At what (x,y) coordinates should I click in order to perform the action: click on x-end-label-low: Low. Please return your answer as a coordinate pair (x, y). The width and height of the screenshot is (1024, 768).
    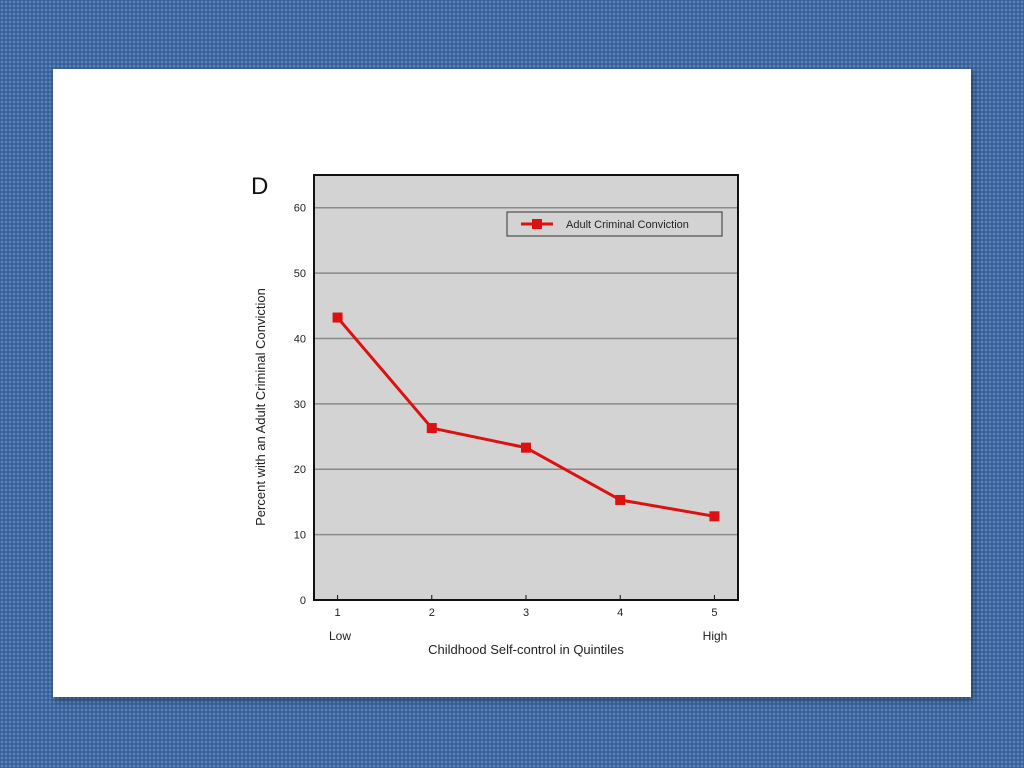
    Looking at the image, I should click on (340, 636).